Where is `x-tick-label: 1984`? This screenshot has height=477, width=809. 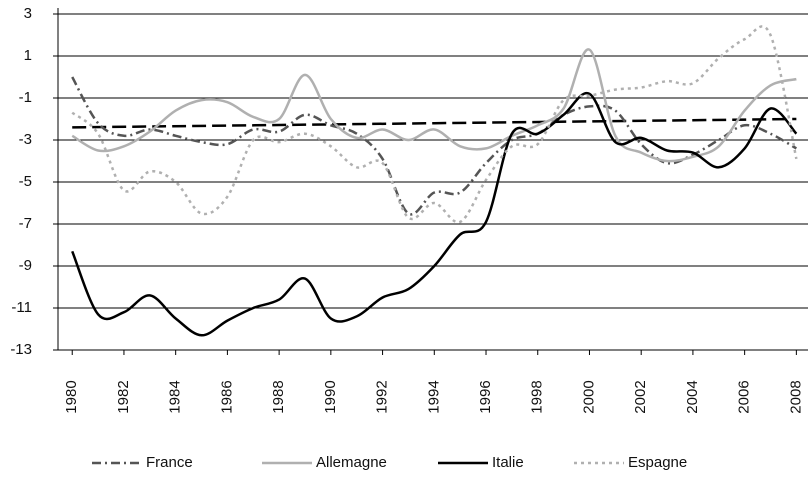 x-tick-label: 1984 is located at coordinates (175, 396).